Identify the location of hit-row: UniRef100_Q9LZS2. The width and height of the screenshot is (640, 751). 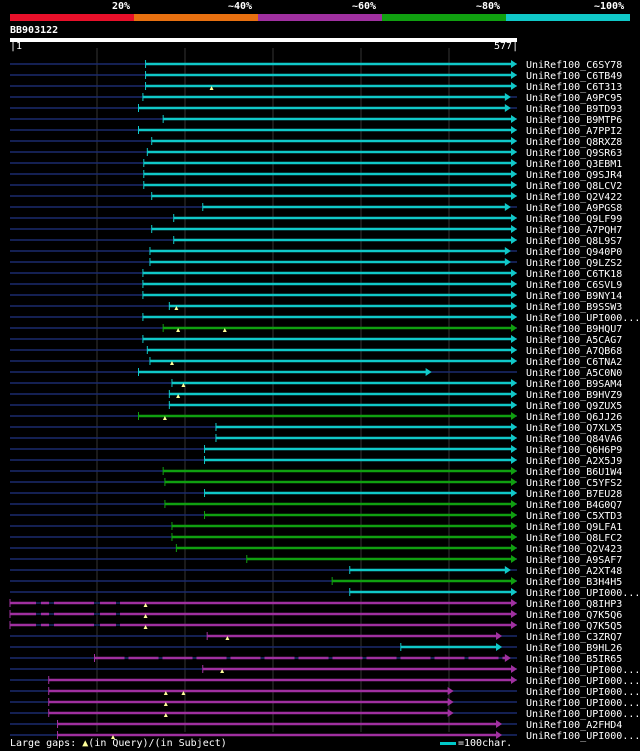
(316, 263).